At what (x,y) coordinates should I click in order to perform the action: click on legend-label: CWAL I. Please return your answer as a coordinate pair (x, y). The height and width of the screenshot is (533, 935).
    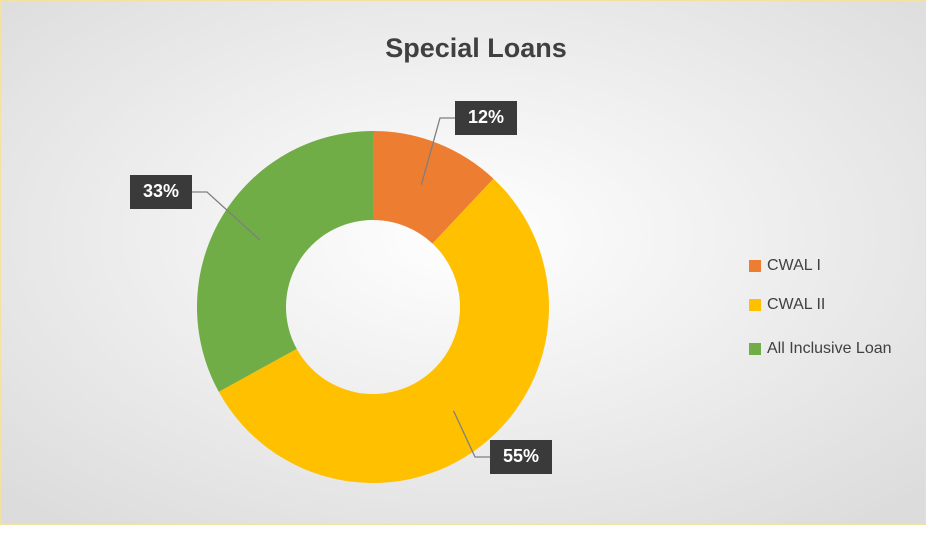
    Looking at the image, I should click on (794, 265).